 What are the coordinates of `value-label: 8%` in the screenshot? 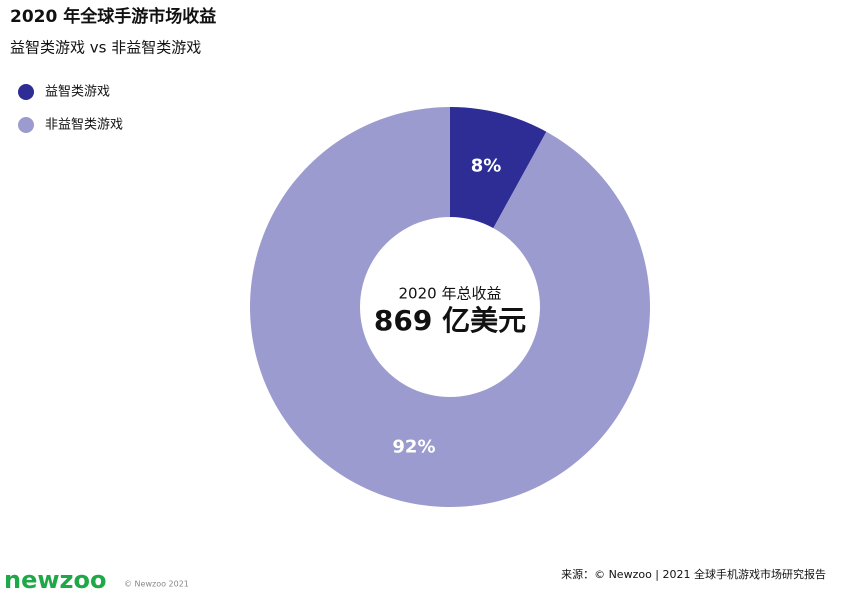 It's located at (486, 166).